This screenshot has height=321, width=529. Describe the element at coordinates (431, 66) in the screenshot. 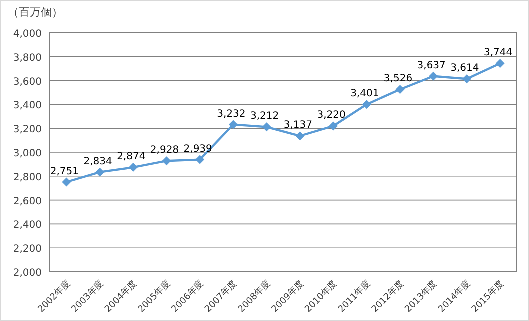

I see `data-label: 3,637` at that location.